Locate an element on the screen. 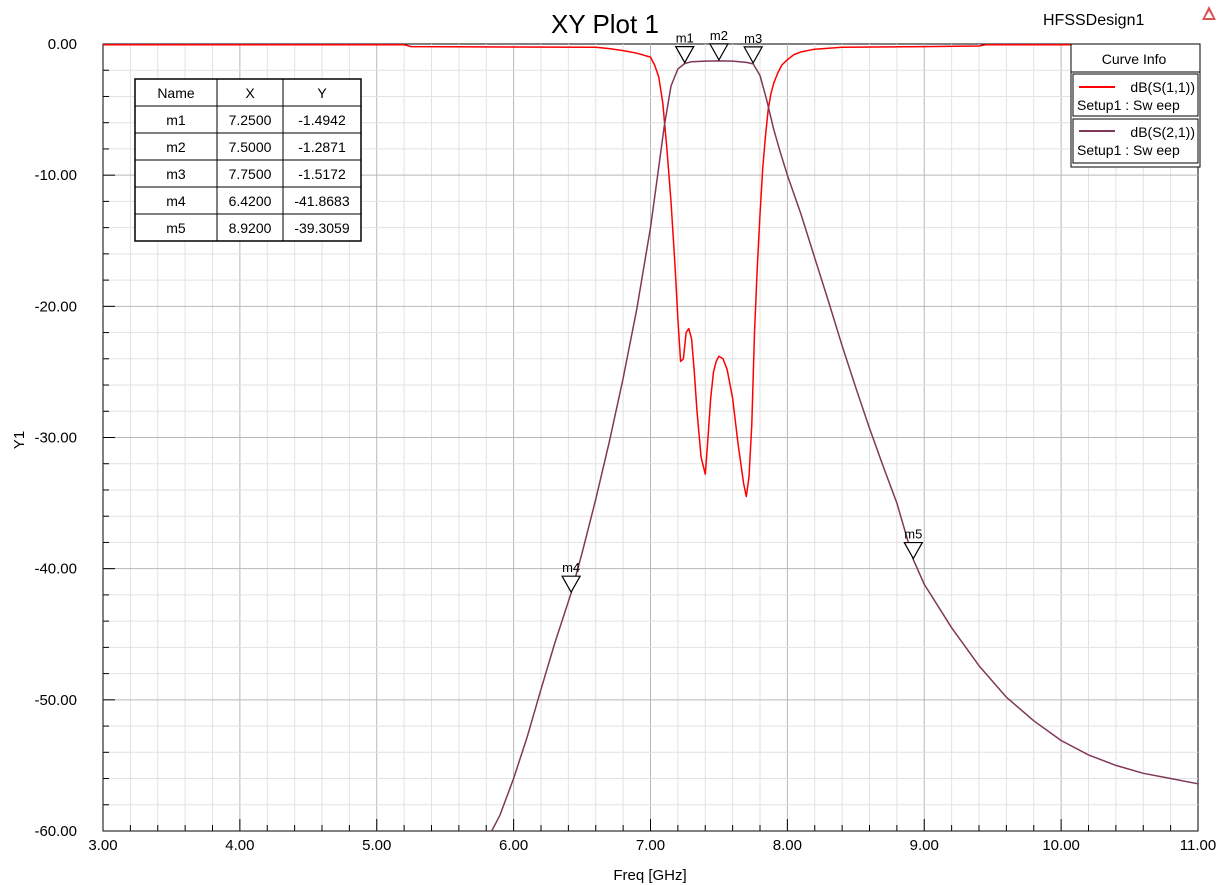 The height and width of the screenshot is (885, 1222). marker-m4: m4 is located at coordinates (571, 577).